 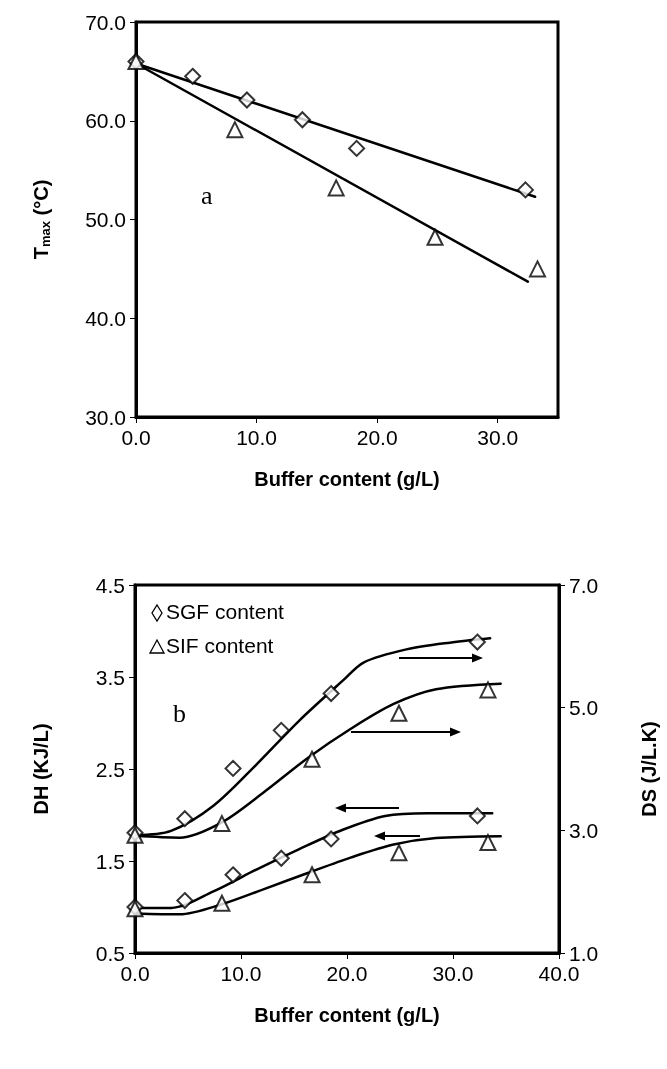 What do you see at coordinates (584, 830) in the screenshot?
I see `y2-tick-label: 3.0` at bounding box center [584, 830].